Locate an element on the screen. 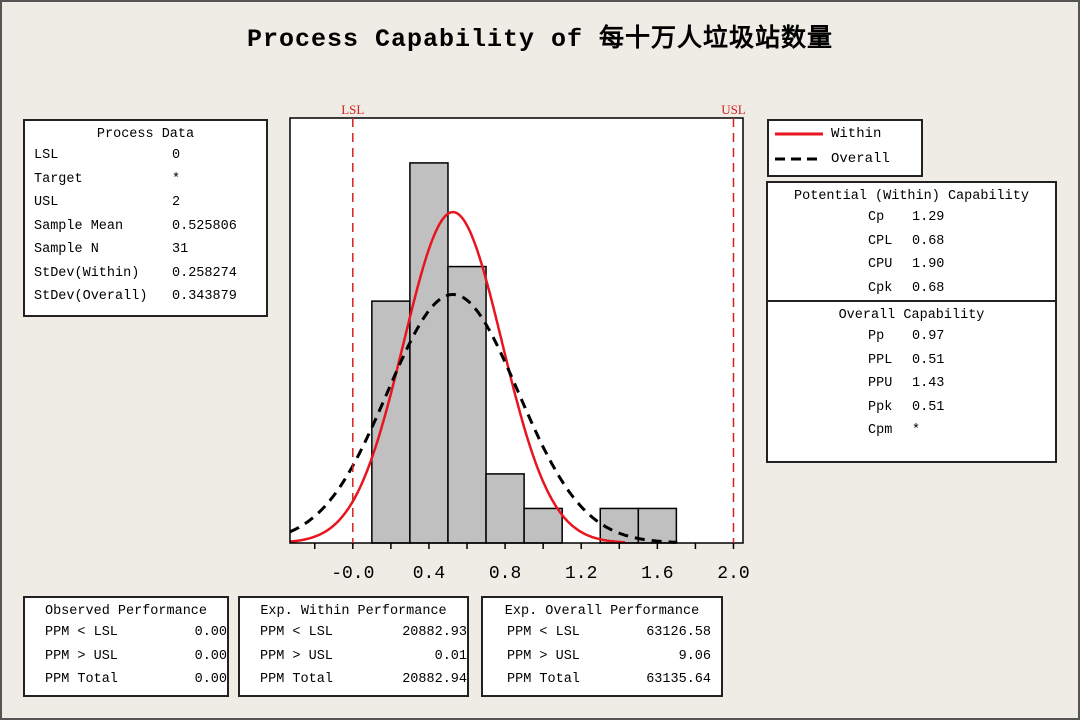 The width and height of the screenshot is (1080, 720). exp-within-performance-heading: Exp. Within Performance is located at coordinates (353, 611).